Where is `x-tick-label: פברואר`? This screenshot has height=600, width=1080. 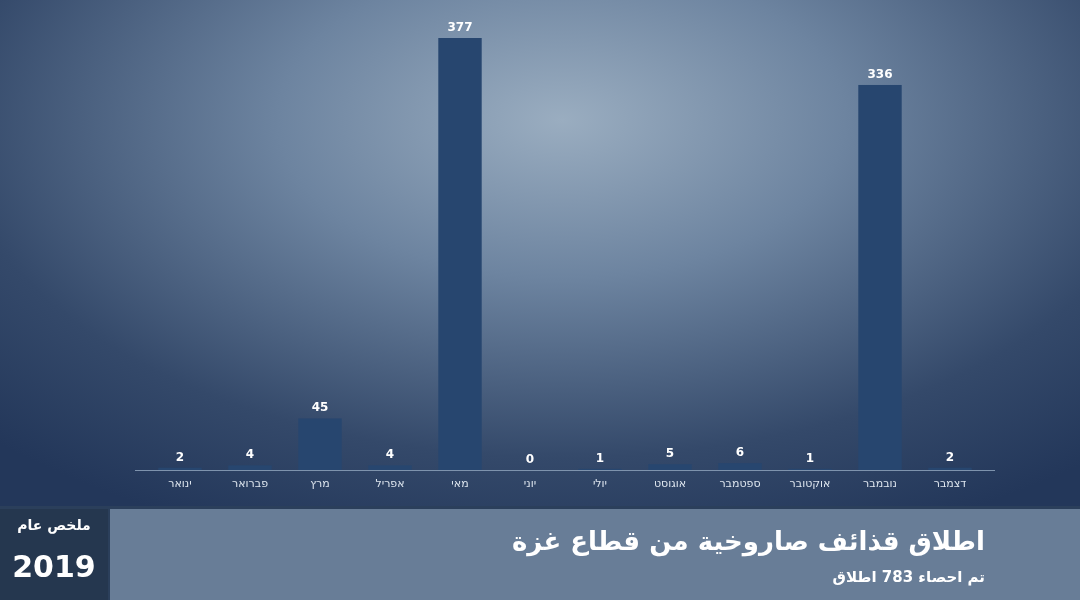
x-tick-label: פברואר is located at coordinates (250, 483).